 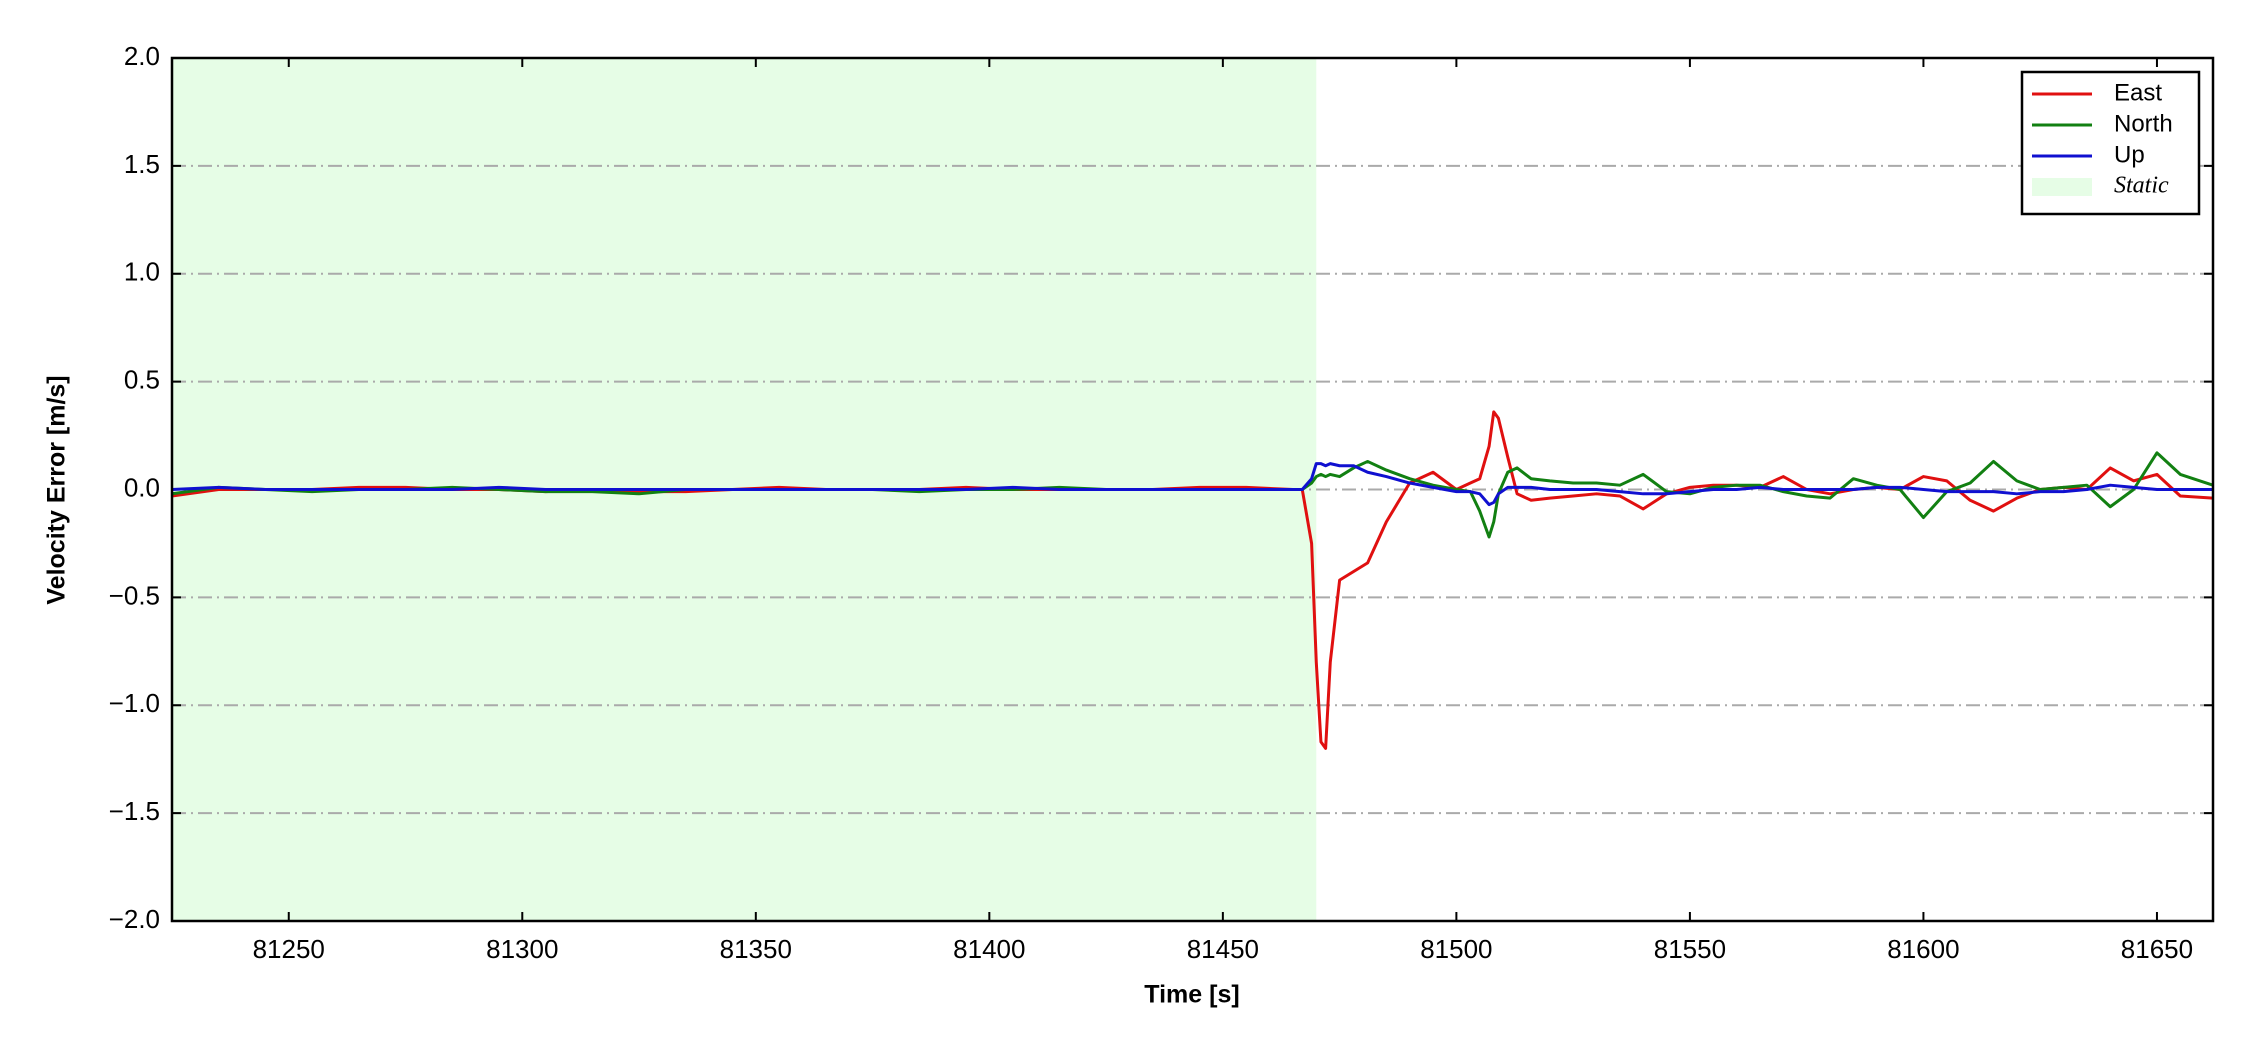 What do you see at coordinates (1923, 949) in the screenshot?
I see `x-tick-label: 81600` at bounding box center [1923, 949].